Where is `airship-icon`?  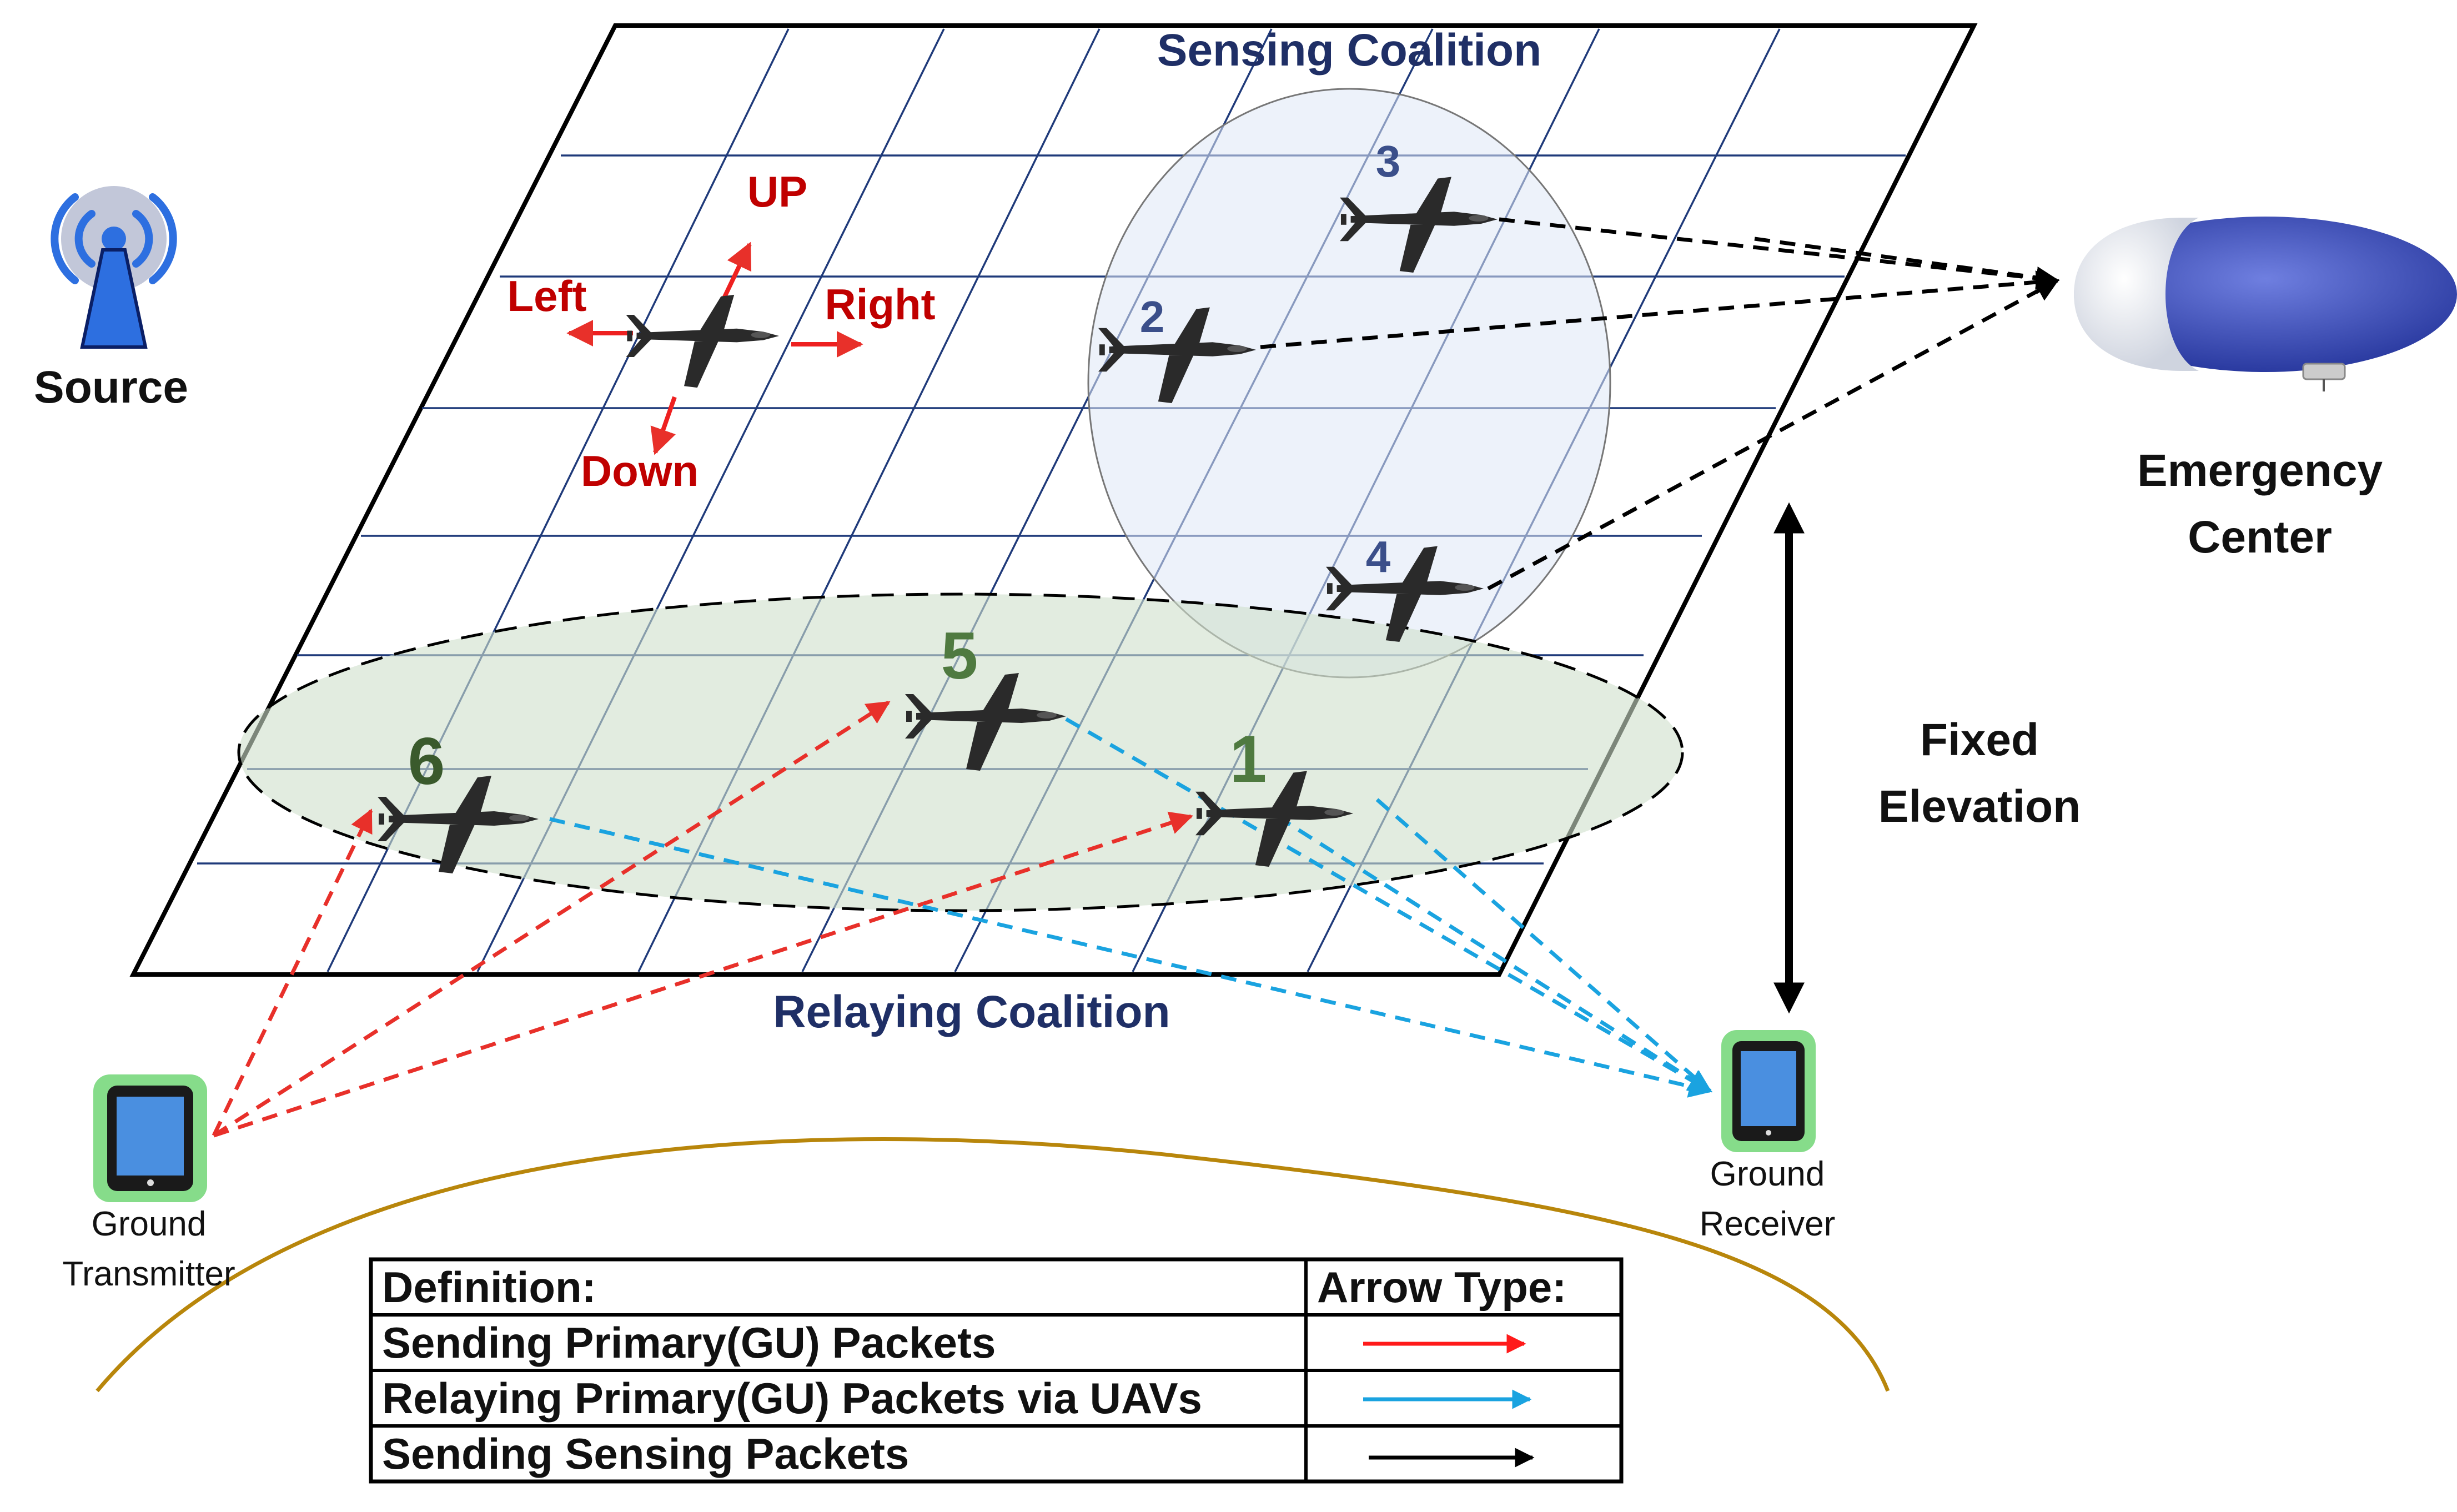
airship-icon is located at coordinates (2265, 304).